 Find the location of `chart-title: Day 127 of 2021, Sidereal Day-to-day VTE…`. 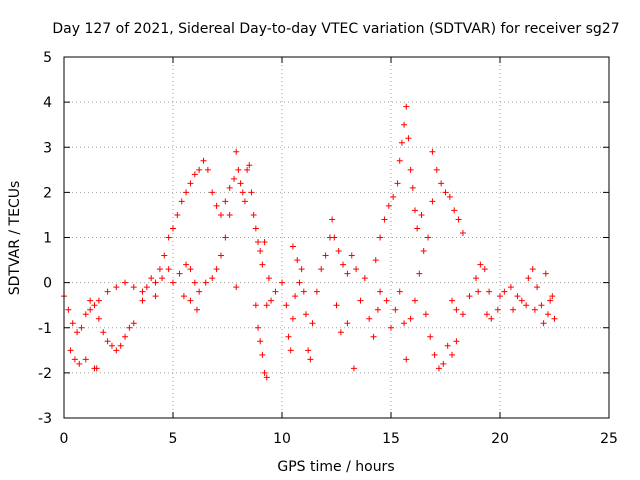

chart-title: Day 127 of 2021, Sidereal Day-to-day VTE… is located at coordinates (335, 29).